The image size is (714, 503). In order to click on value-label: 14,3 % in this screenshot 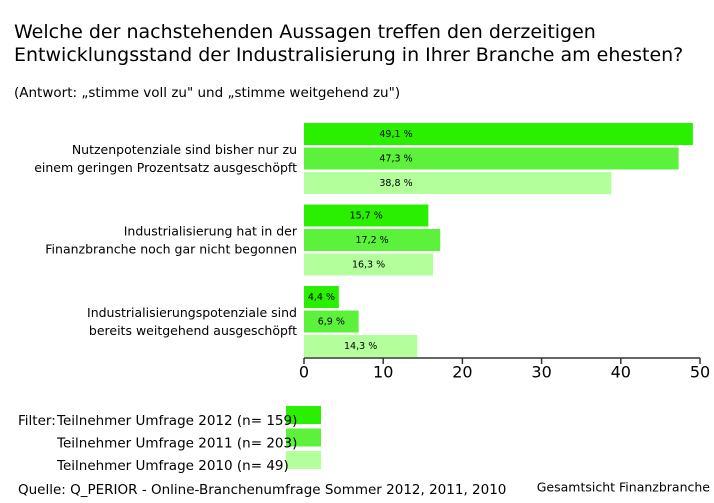, I will do `click(360, 346)`.